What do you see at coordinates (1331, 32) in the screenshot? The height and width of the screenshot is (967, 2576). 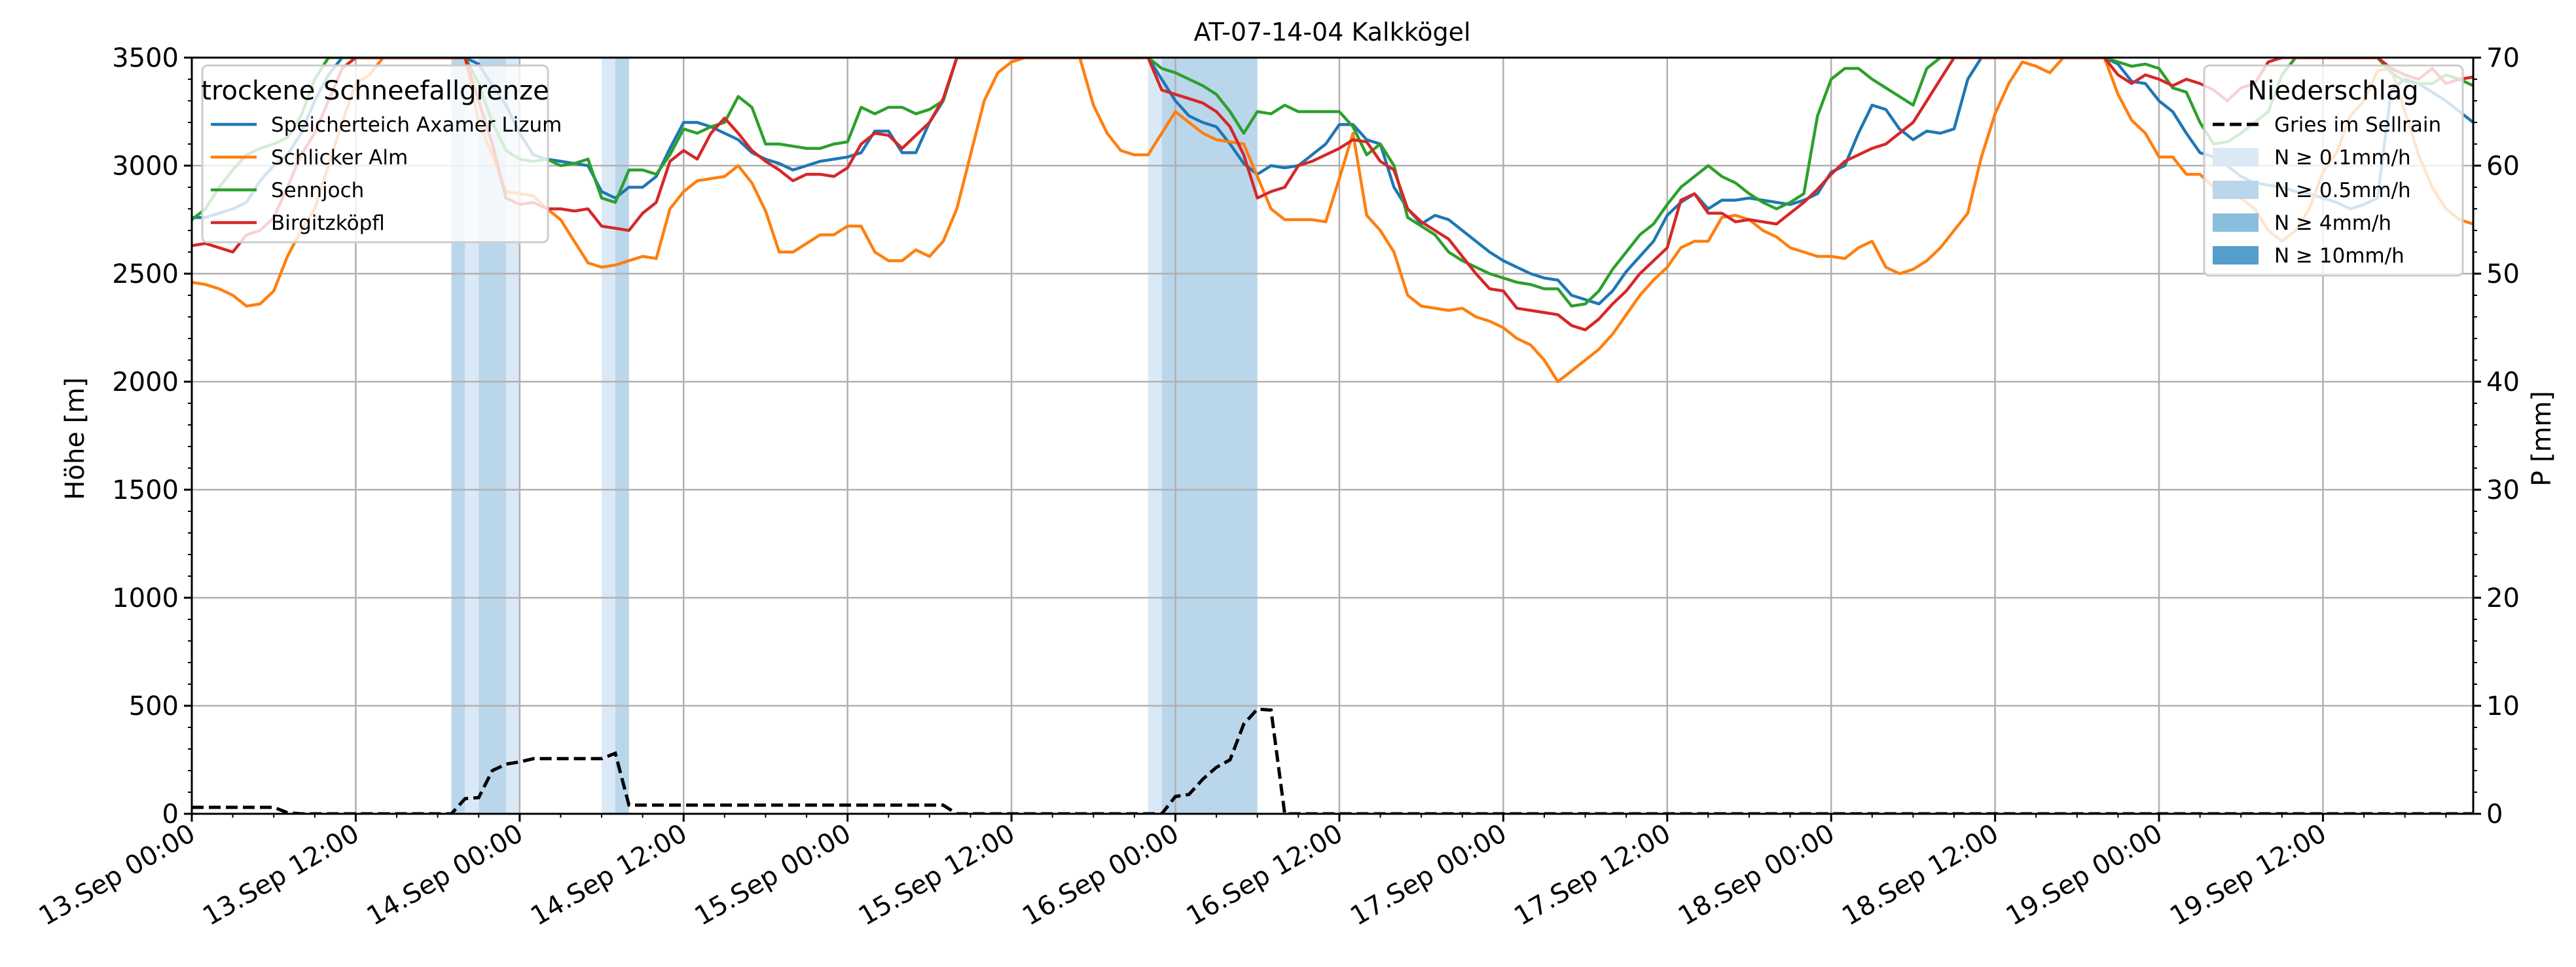 I see `chart-title: AT-07-14-04 Kalkkögel` at bounding box center [1331, 32].